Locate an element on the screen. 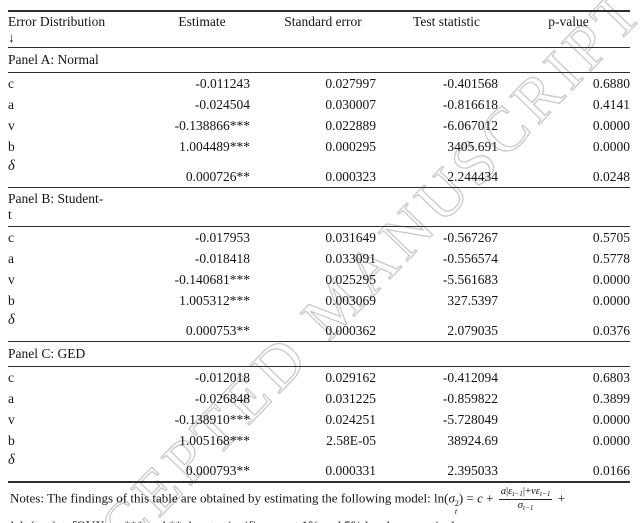 The width and height of the screenshot is (640, 523). panel-label: Panel A: Normal is located at coordinates (319, 60).